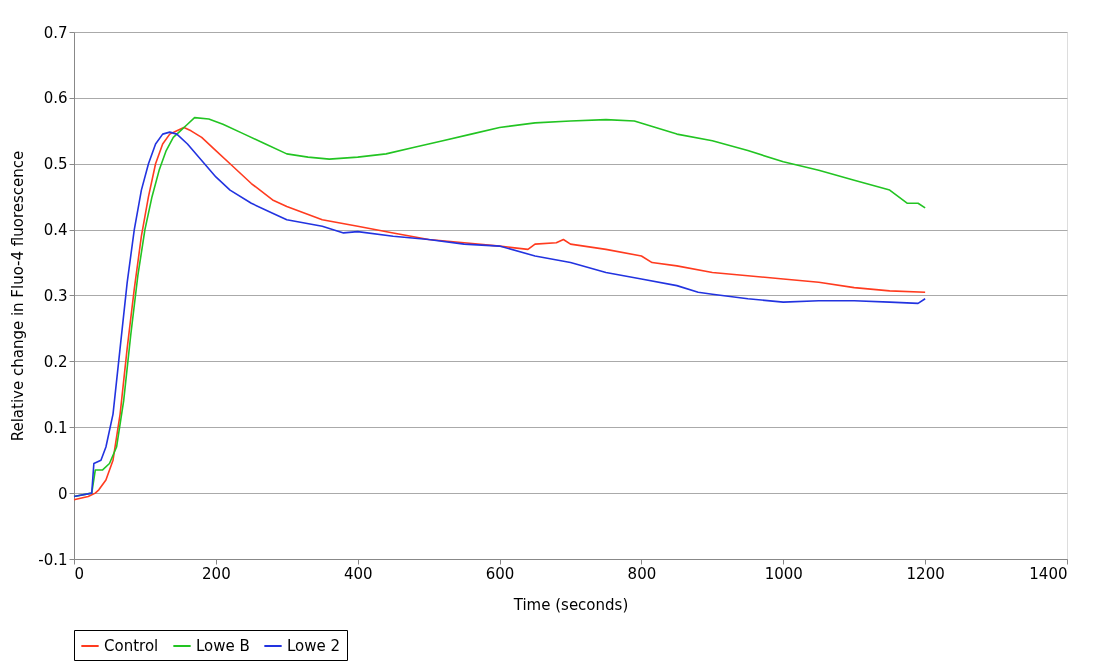 This screenshot has height=671, width=1098. What do you see at coordinates (642, 573) in the screenshot?
I see `x-tick-label: 800` at bounding box center [642, 573].